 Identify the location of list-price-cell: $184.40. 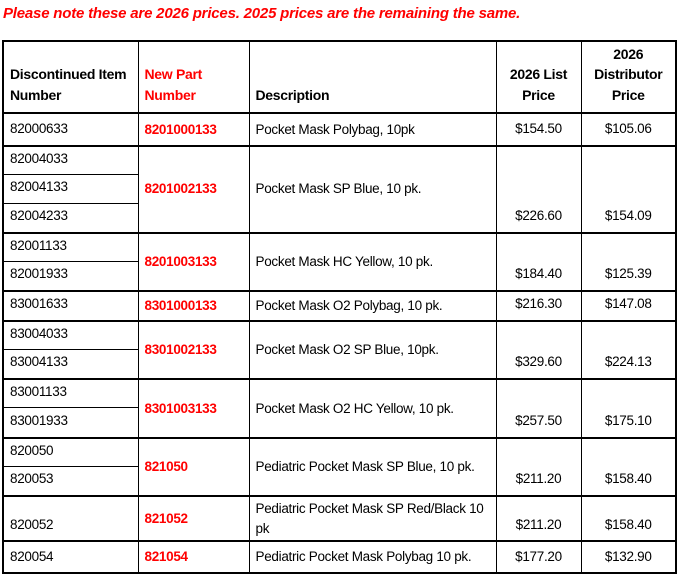
(538, 261).